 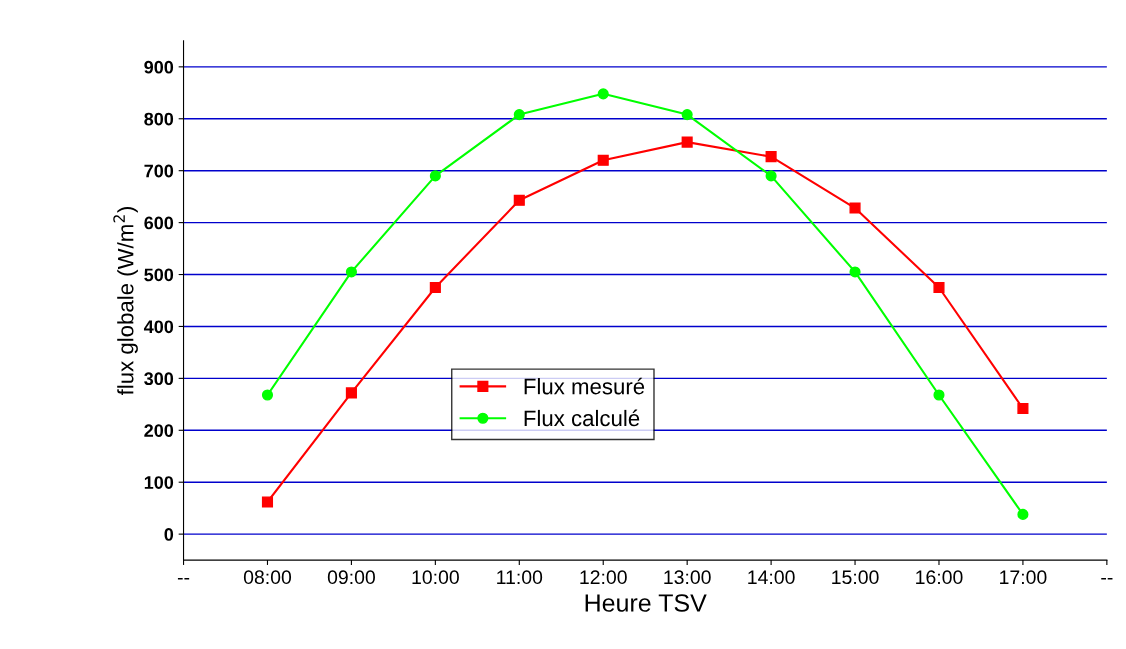 I want to click on legend-label: Flux mesuré, so click(x=584, y=386).